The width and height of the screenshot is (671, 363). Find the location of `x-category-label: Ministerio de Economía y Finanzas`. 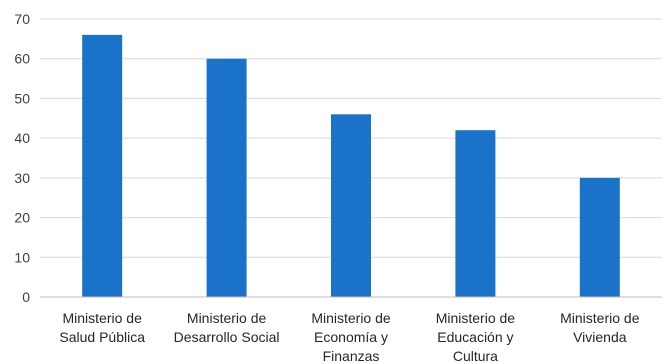

x-category-label: Ministerio de Economía y Finanzas is located at coordinates (351, 336).